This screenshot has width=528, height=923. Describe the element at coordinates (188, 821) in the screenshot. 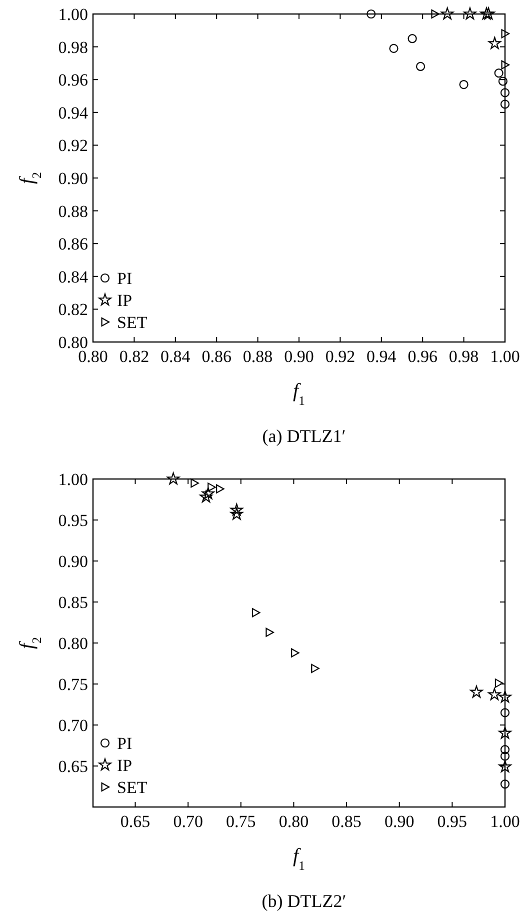

I see `x-tick-label: 0.70` at that location.